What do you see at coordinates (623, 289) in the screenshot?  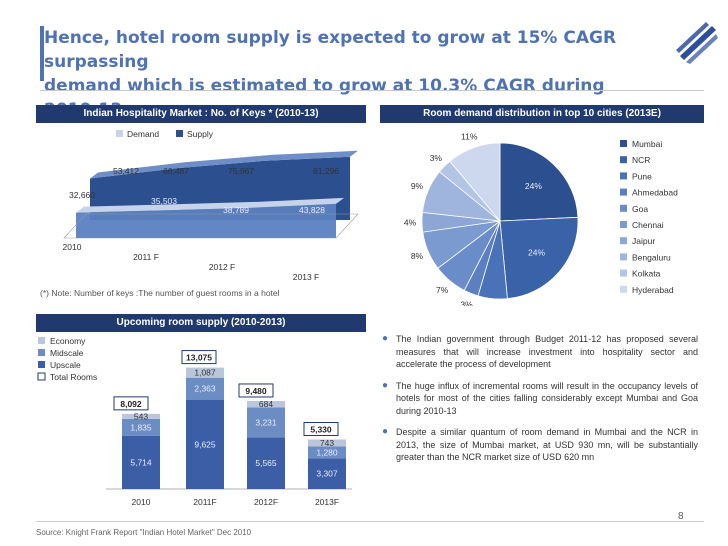 I see `legend-swatch-hyderabad` at bounding box center [623, 289].